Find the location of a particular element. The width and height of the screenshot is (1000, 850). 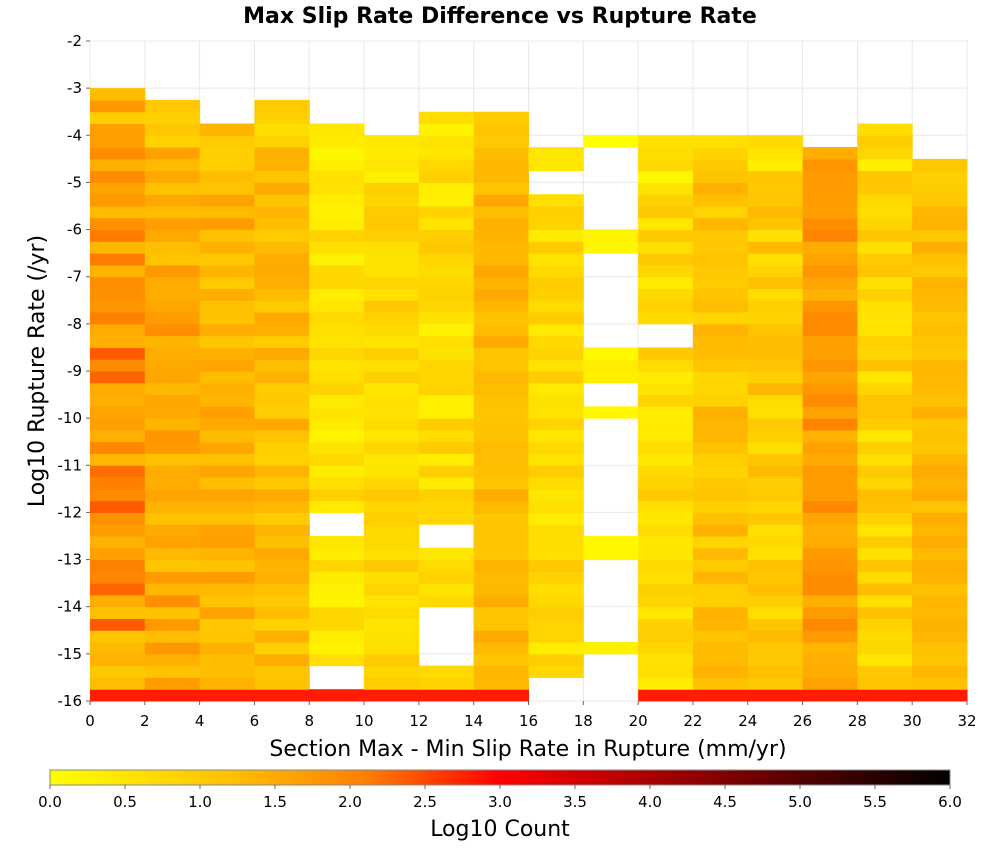

x-tick-label: 6 is located at coordinates (255, 721).